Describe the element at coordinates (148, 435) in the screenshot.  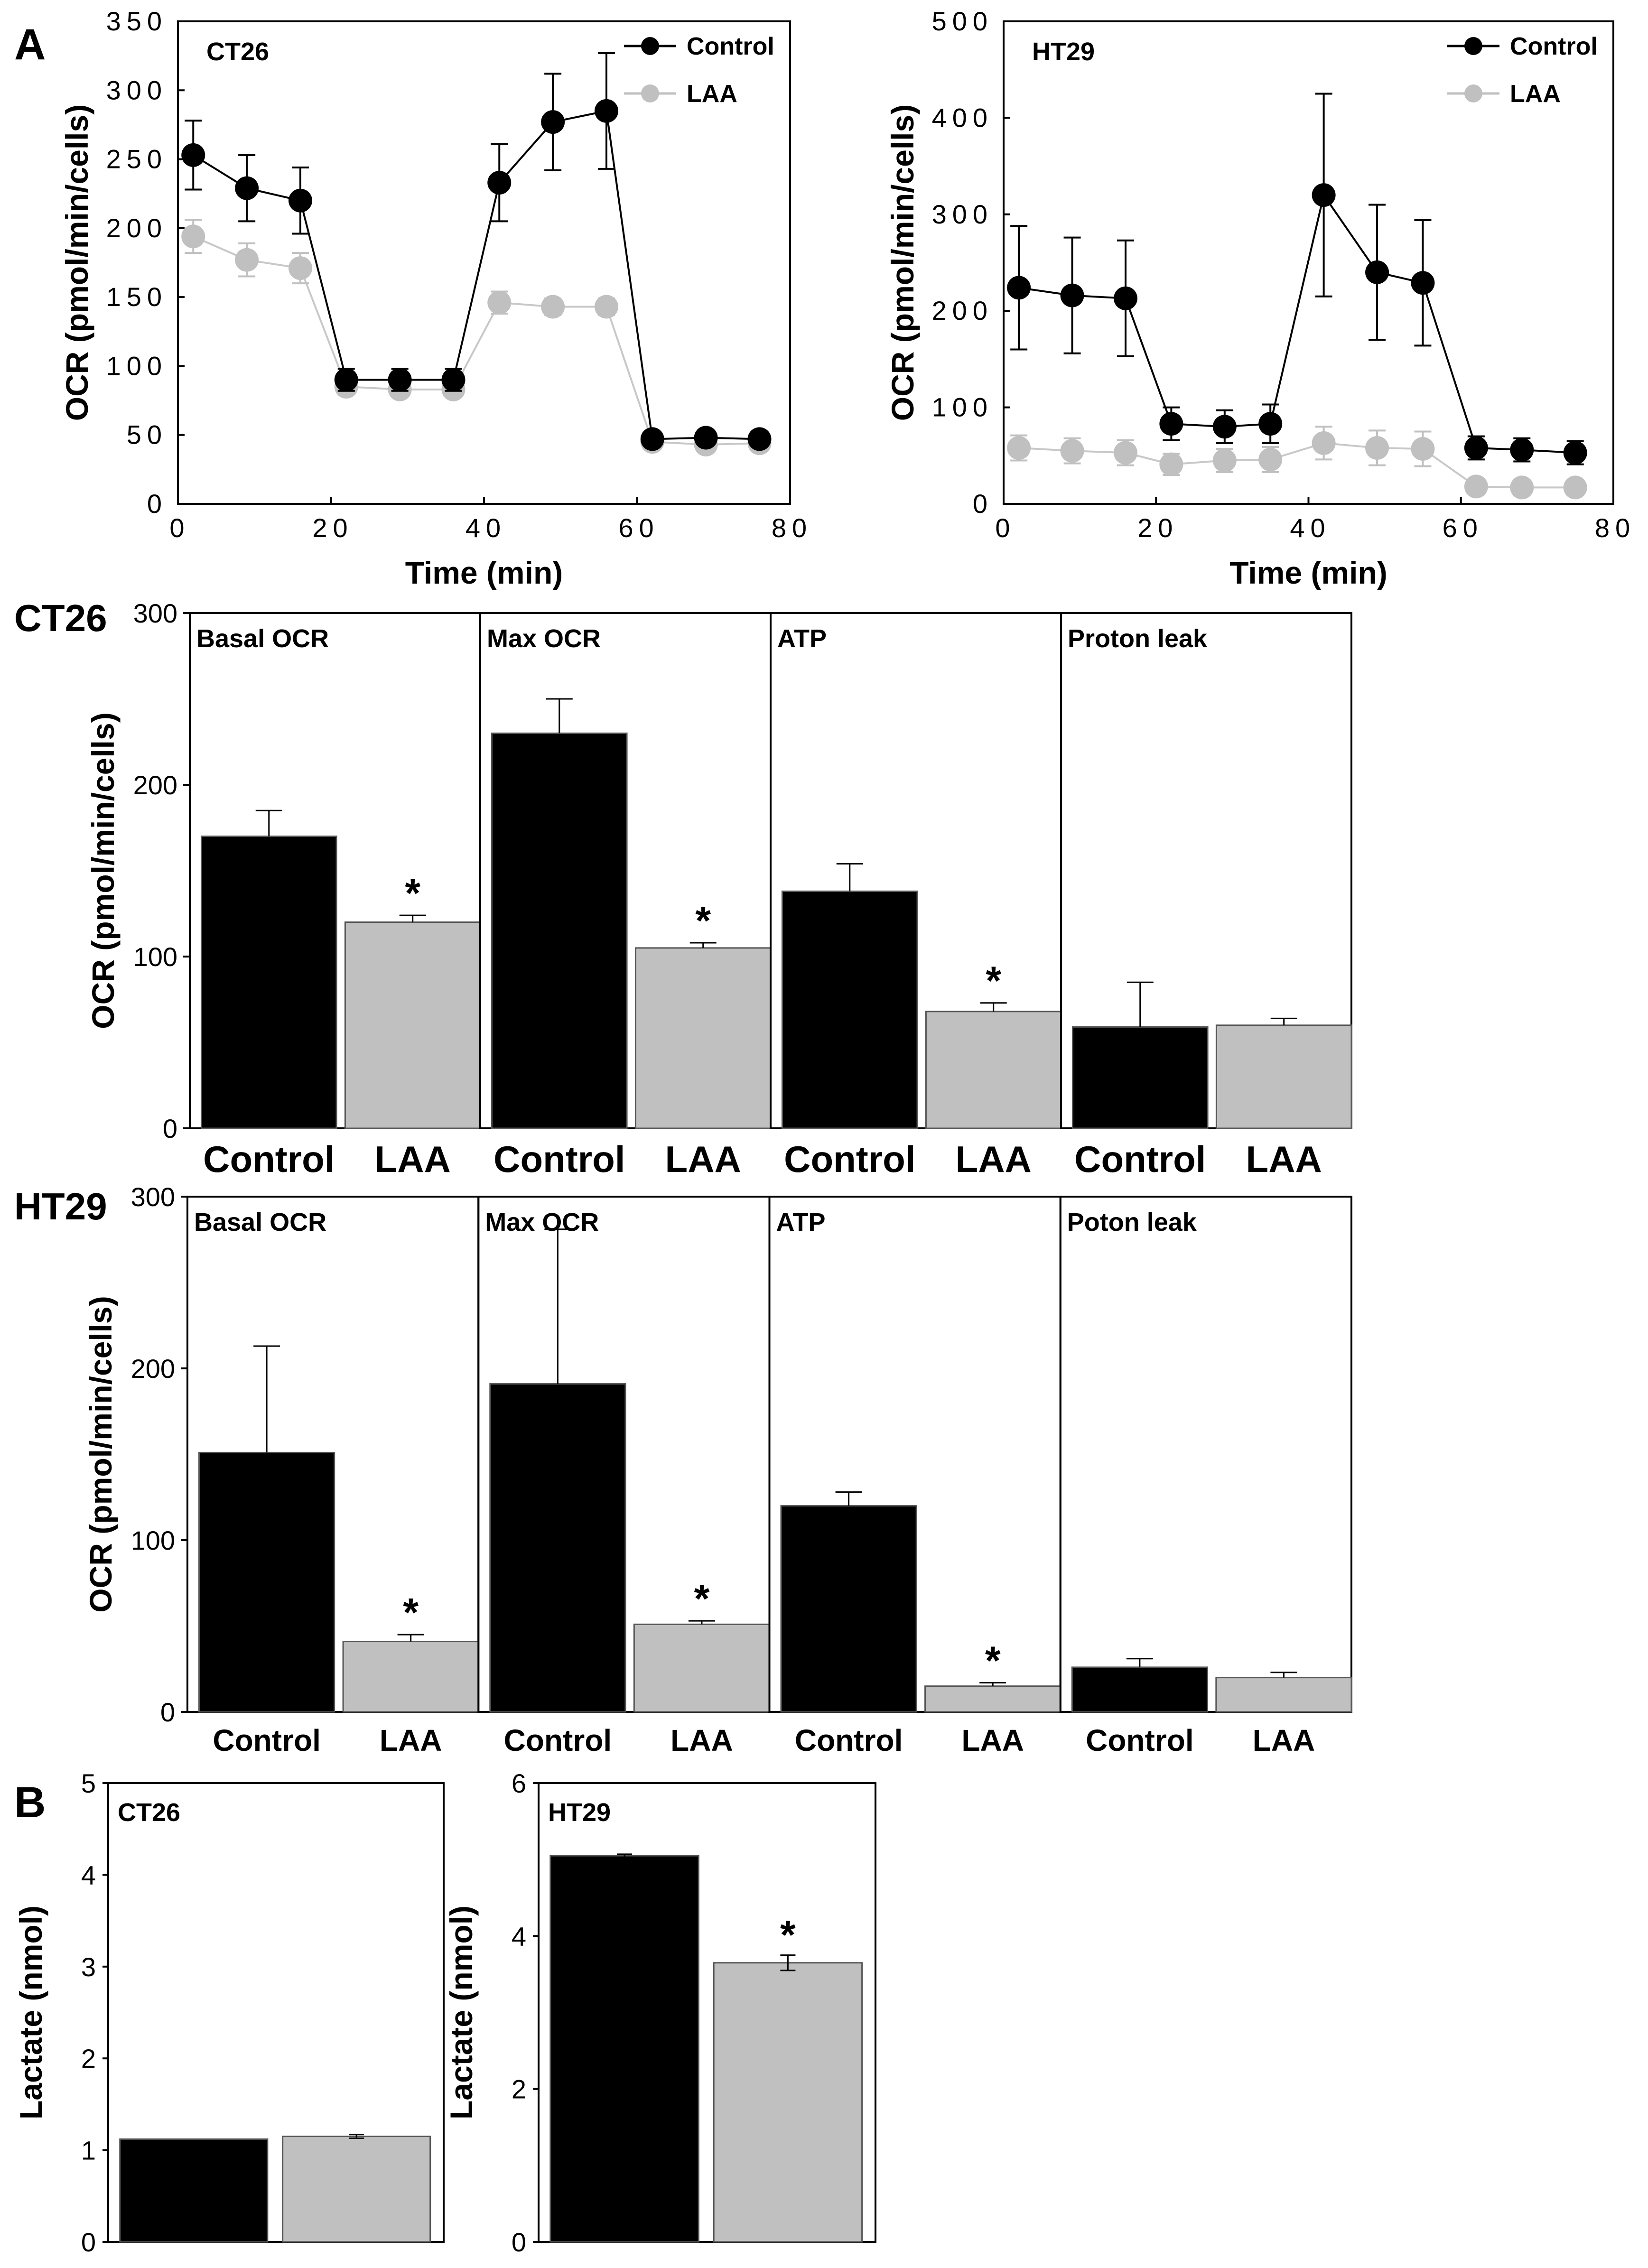
I see `y-tick-label: 50` at that location.